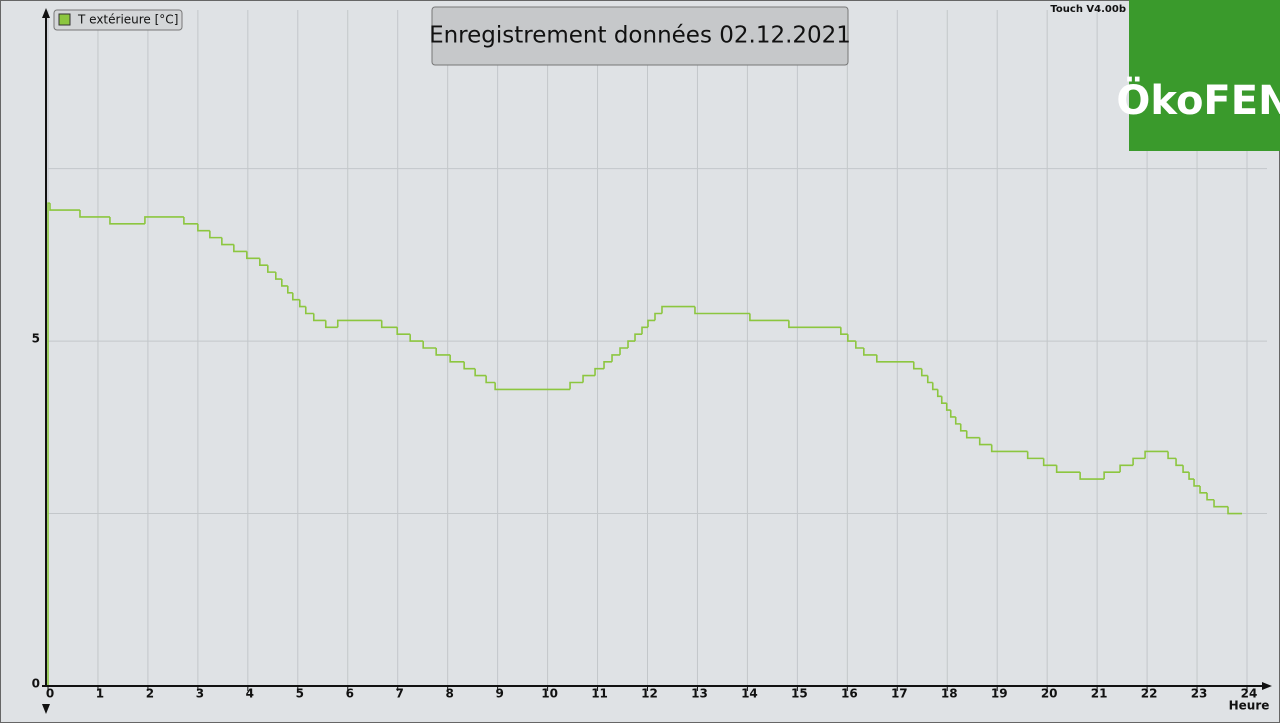  I want to click on x-axis-arrow, so click(1267, 686).